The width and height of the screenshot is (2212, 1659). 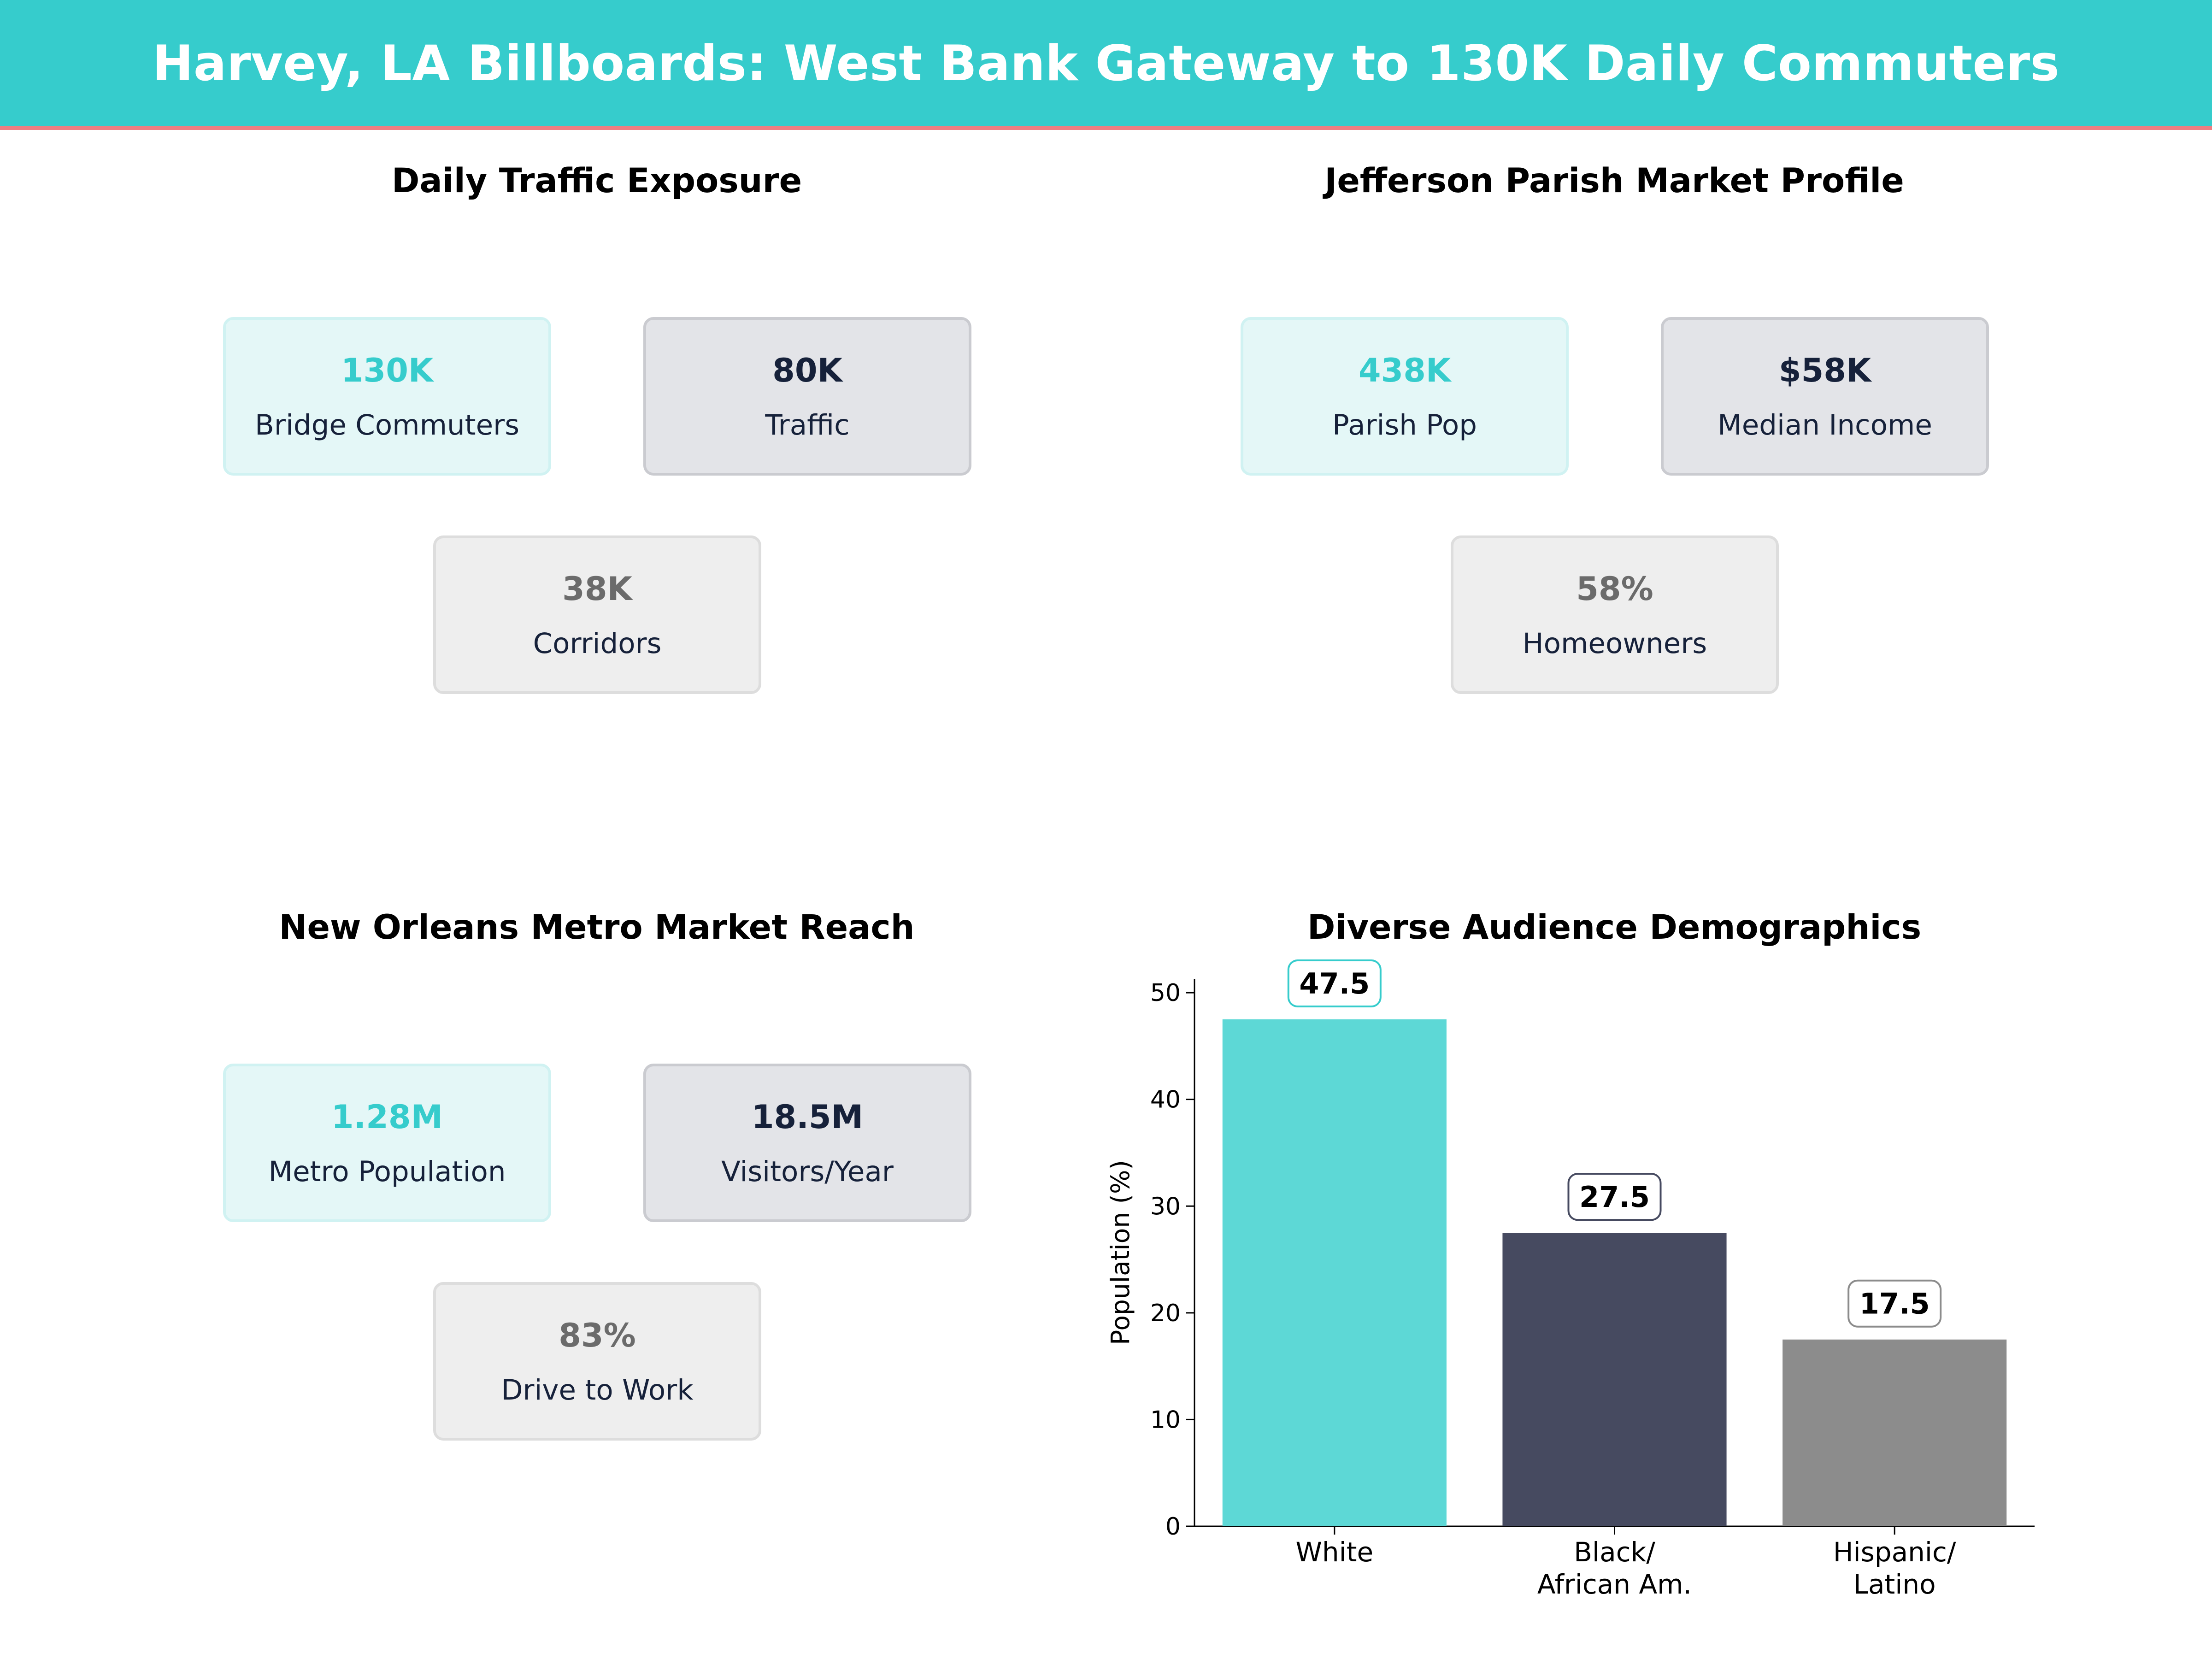 What do you see at coordinates (1614, 589) in the screenshot?
I see `stat-value: 58%` at bounding box center [1614, 589].